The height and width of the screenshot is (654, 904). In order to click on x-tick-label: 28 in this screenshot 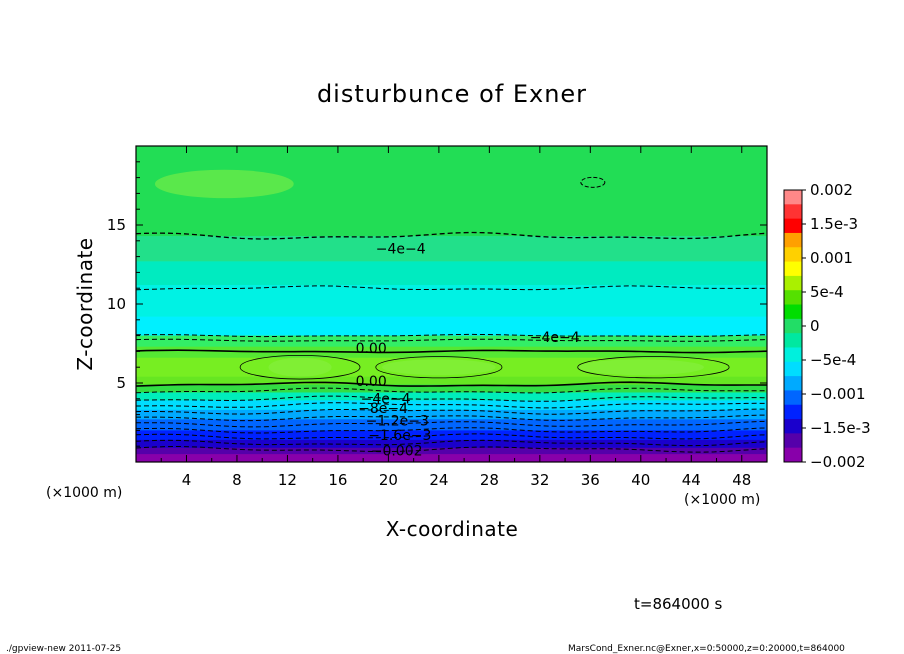, I will do `click(489, 480)`.